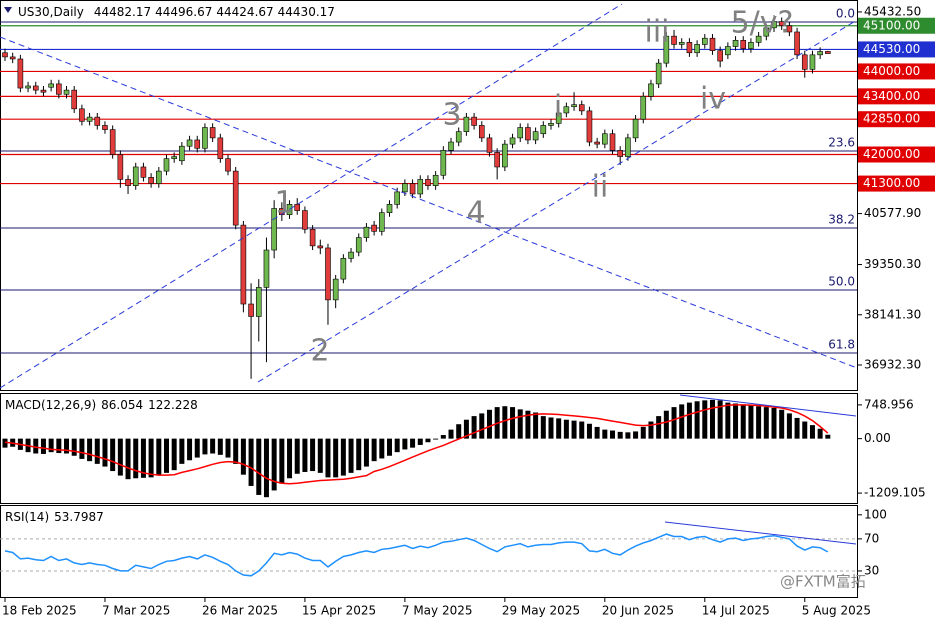 This screenshot has width=936, height=624. Describe the element at coordinates (54, 517) in the screenshot. I see `rsi-header: RSI(14) 53.7987` at that location.